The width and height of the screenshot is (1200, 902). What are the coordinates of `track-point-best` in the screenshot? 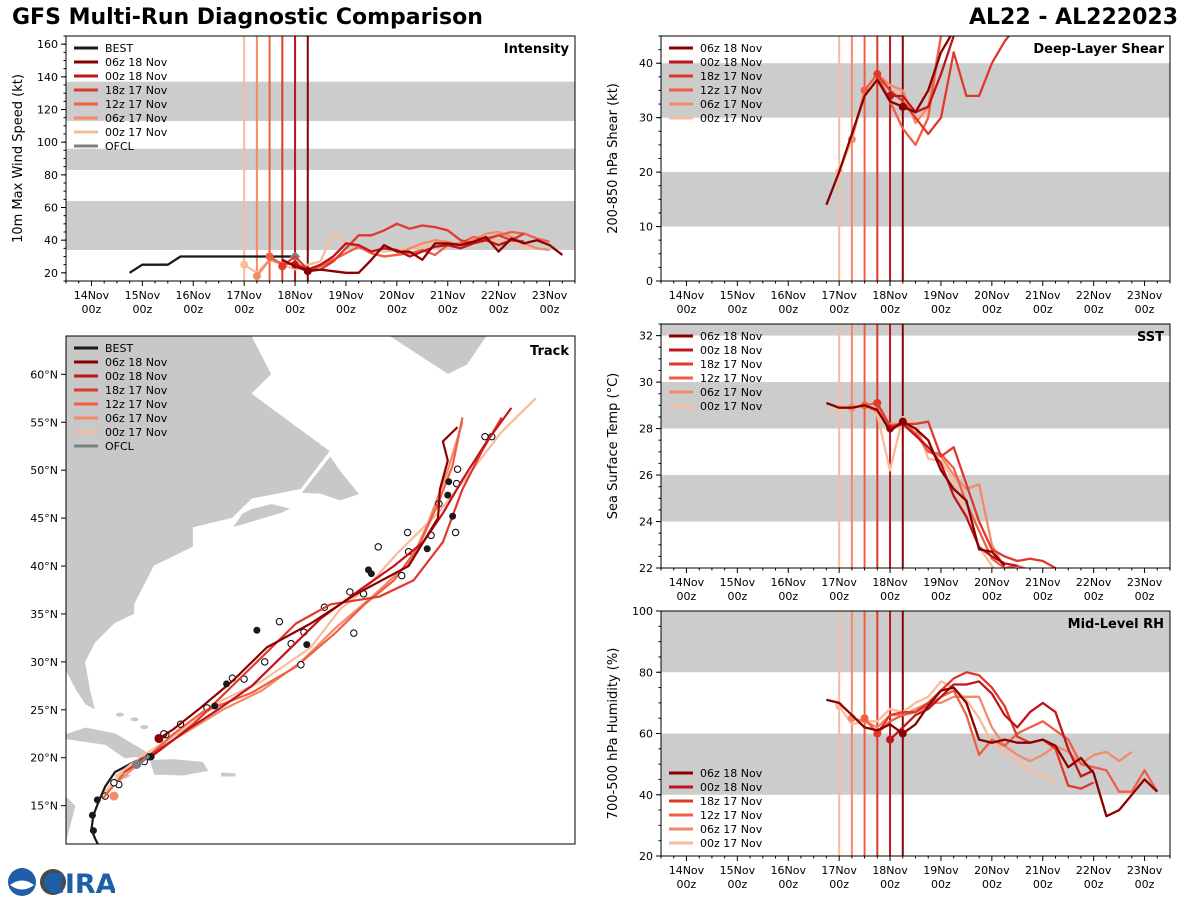 It's located at (97, 800).